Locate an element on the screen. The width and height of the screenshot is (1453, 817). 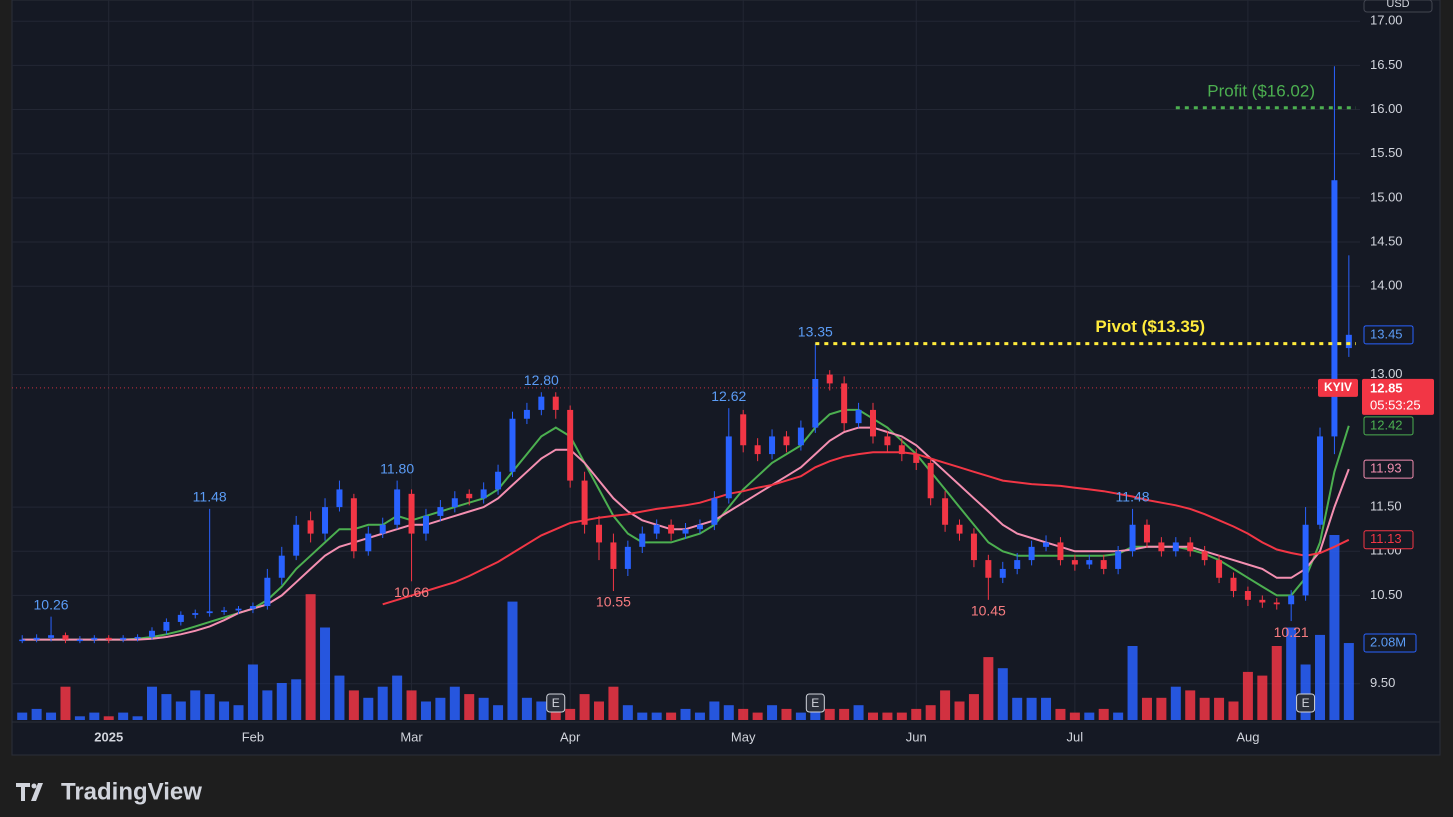
earnings-marker is located at coordinates (815, 703).